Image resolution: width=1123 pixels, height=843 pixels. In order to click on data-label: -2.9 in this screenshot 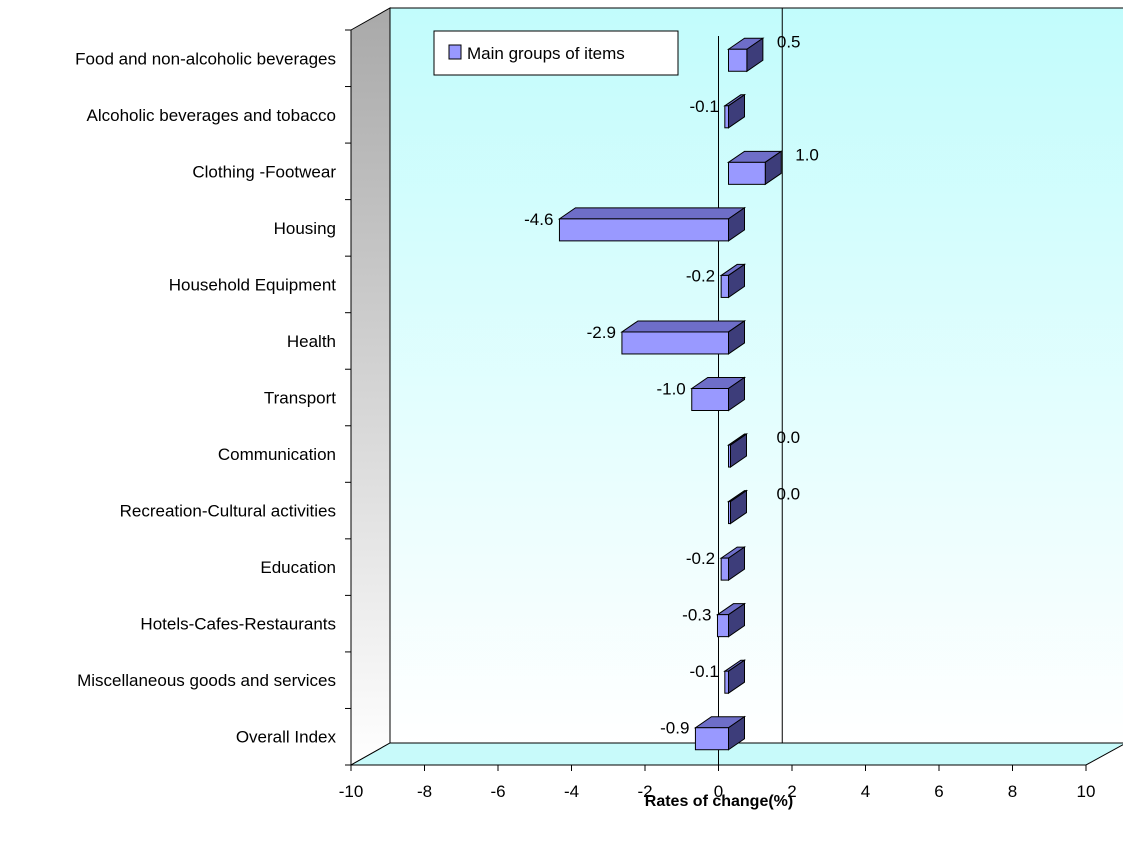, I will do `click(601, 332)`.